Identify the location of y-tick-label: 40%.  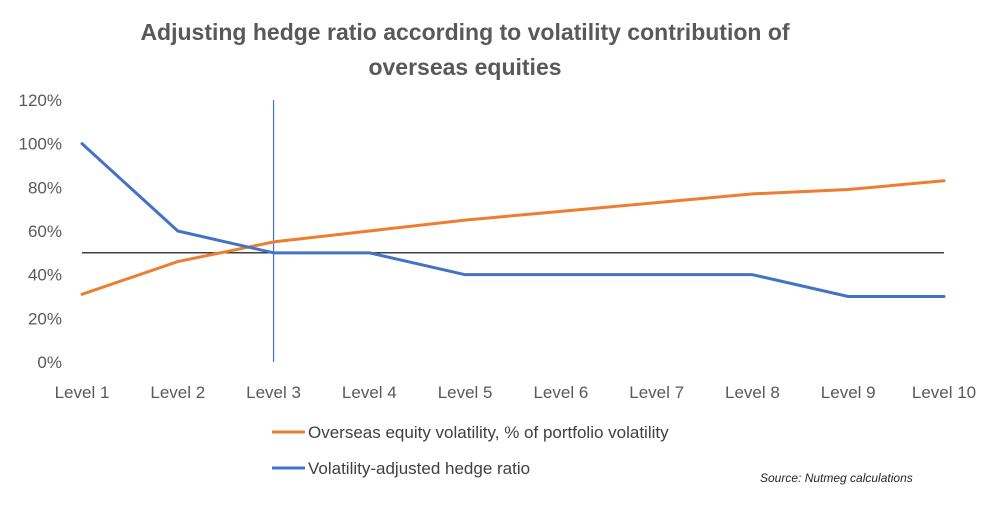
(45, 275).